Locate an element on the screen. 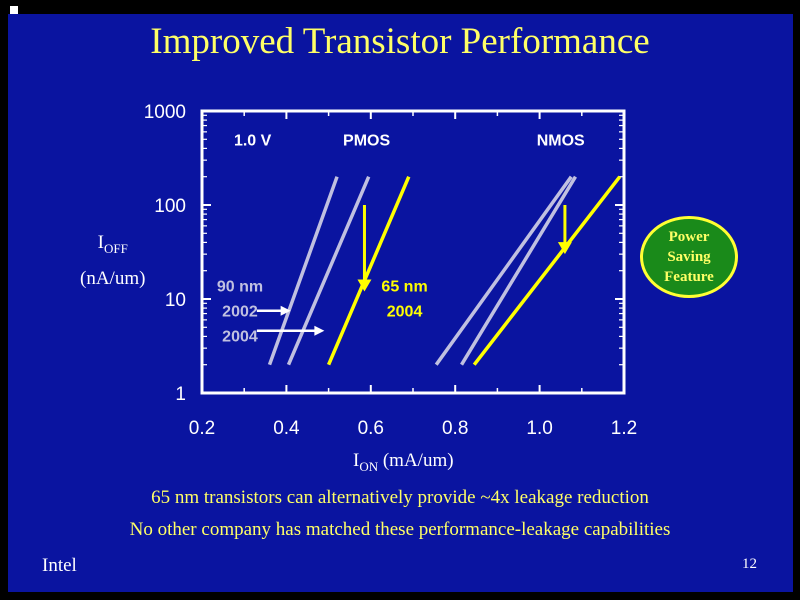 This screenshot has height=600, width=800. annotation-2: NMOS is located at coordinates (561, 140).